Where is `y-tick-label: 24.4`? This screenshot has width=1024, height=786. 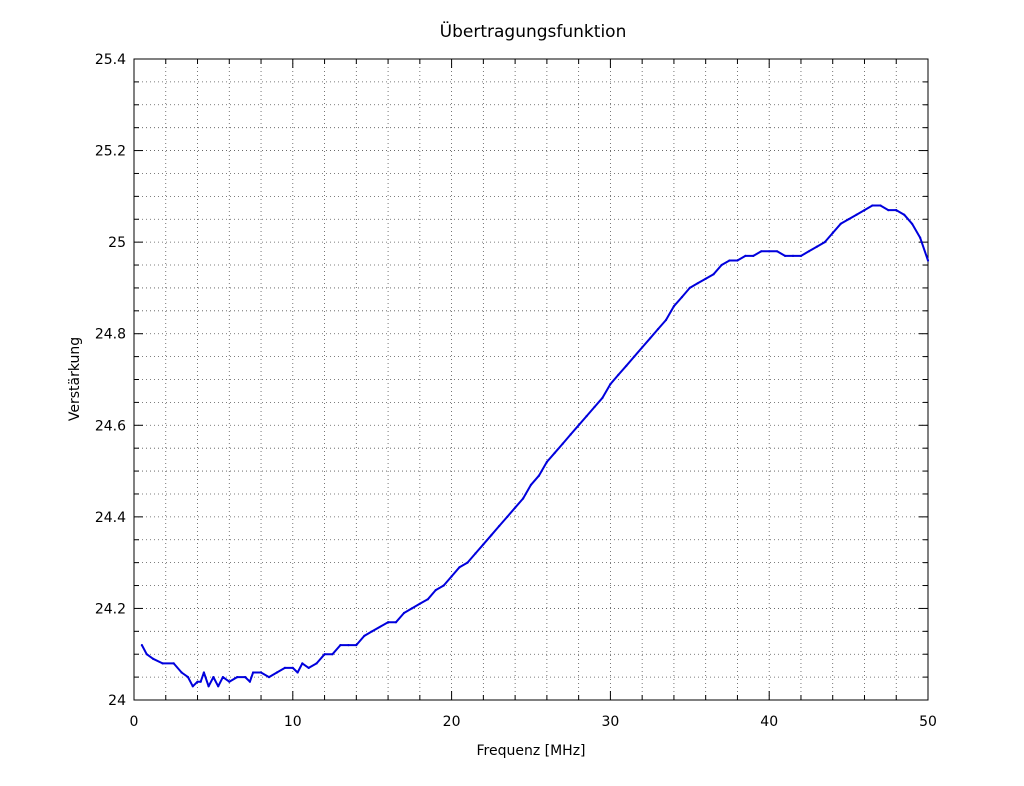
y-tick-label: 24.4 is located at coordinates (110, 518).